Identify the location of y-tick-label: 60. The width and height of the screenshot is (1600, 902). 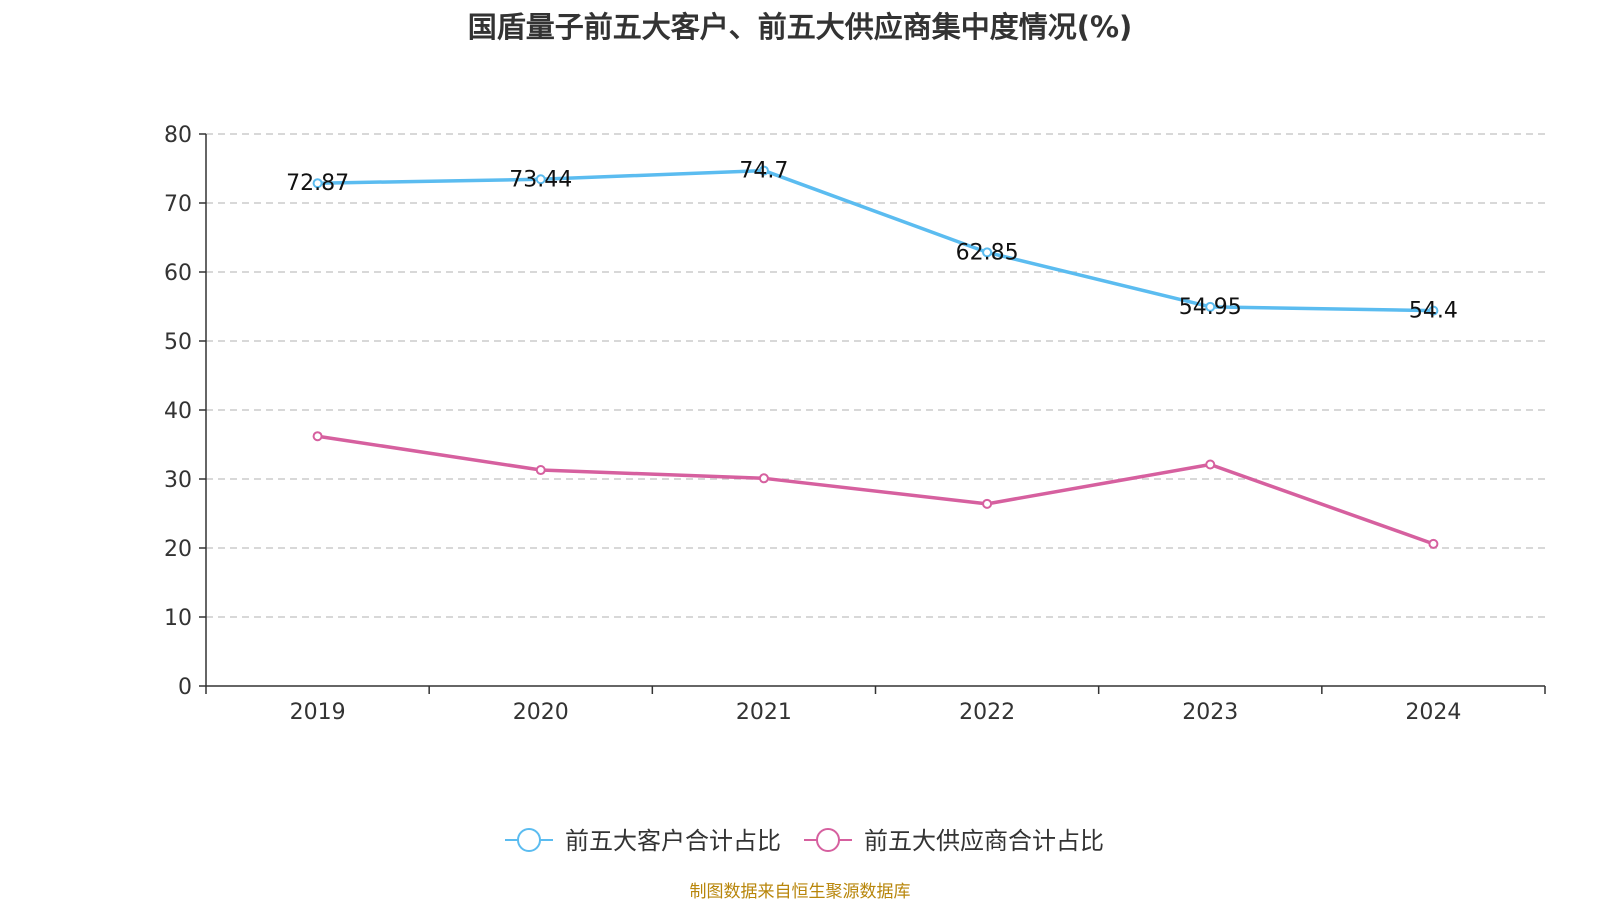
(178, 273).